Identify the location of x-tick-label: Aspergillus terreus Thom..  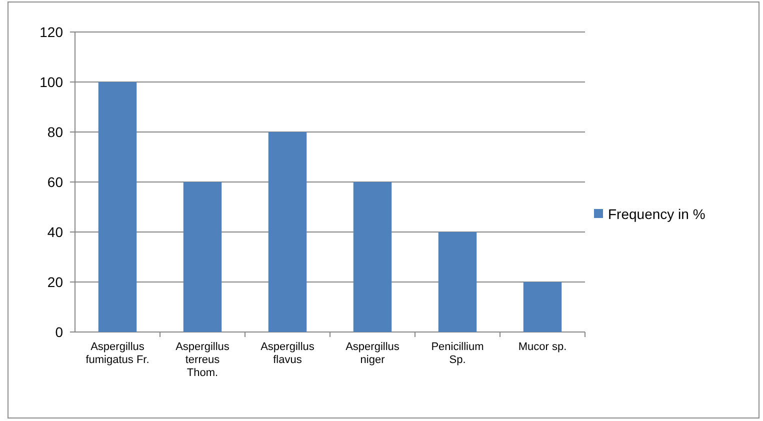
(203, 360).